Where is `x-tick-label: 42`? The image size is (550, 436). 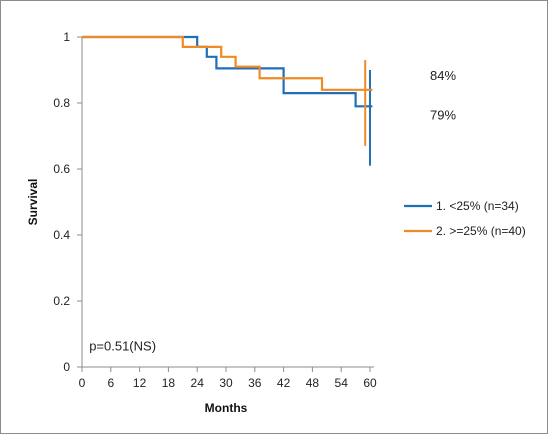 x-tick-label: 42 is located at coordinates (284, 383).